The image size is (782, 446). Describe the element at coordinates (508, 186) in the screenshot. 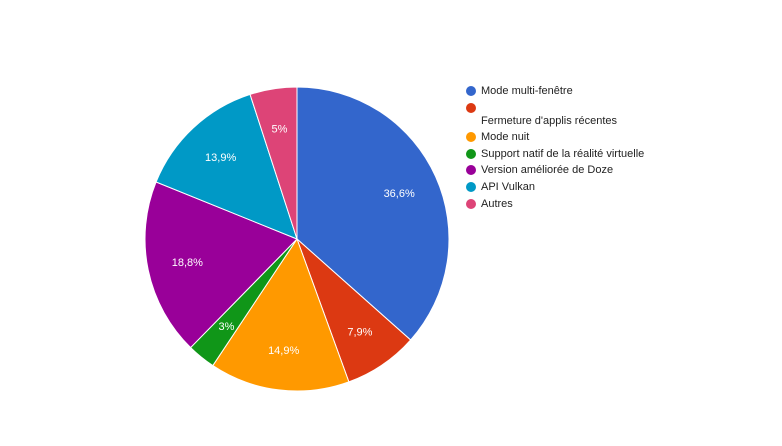

I see `legend-label: API Vulkan` at that location.